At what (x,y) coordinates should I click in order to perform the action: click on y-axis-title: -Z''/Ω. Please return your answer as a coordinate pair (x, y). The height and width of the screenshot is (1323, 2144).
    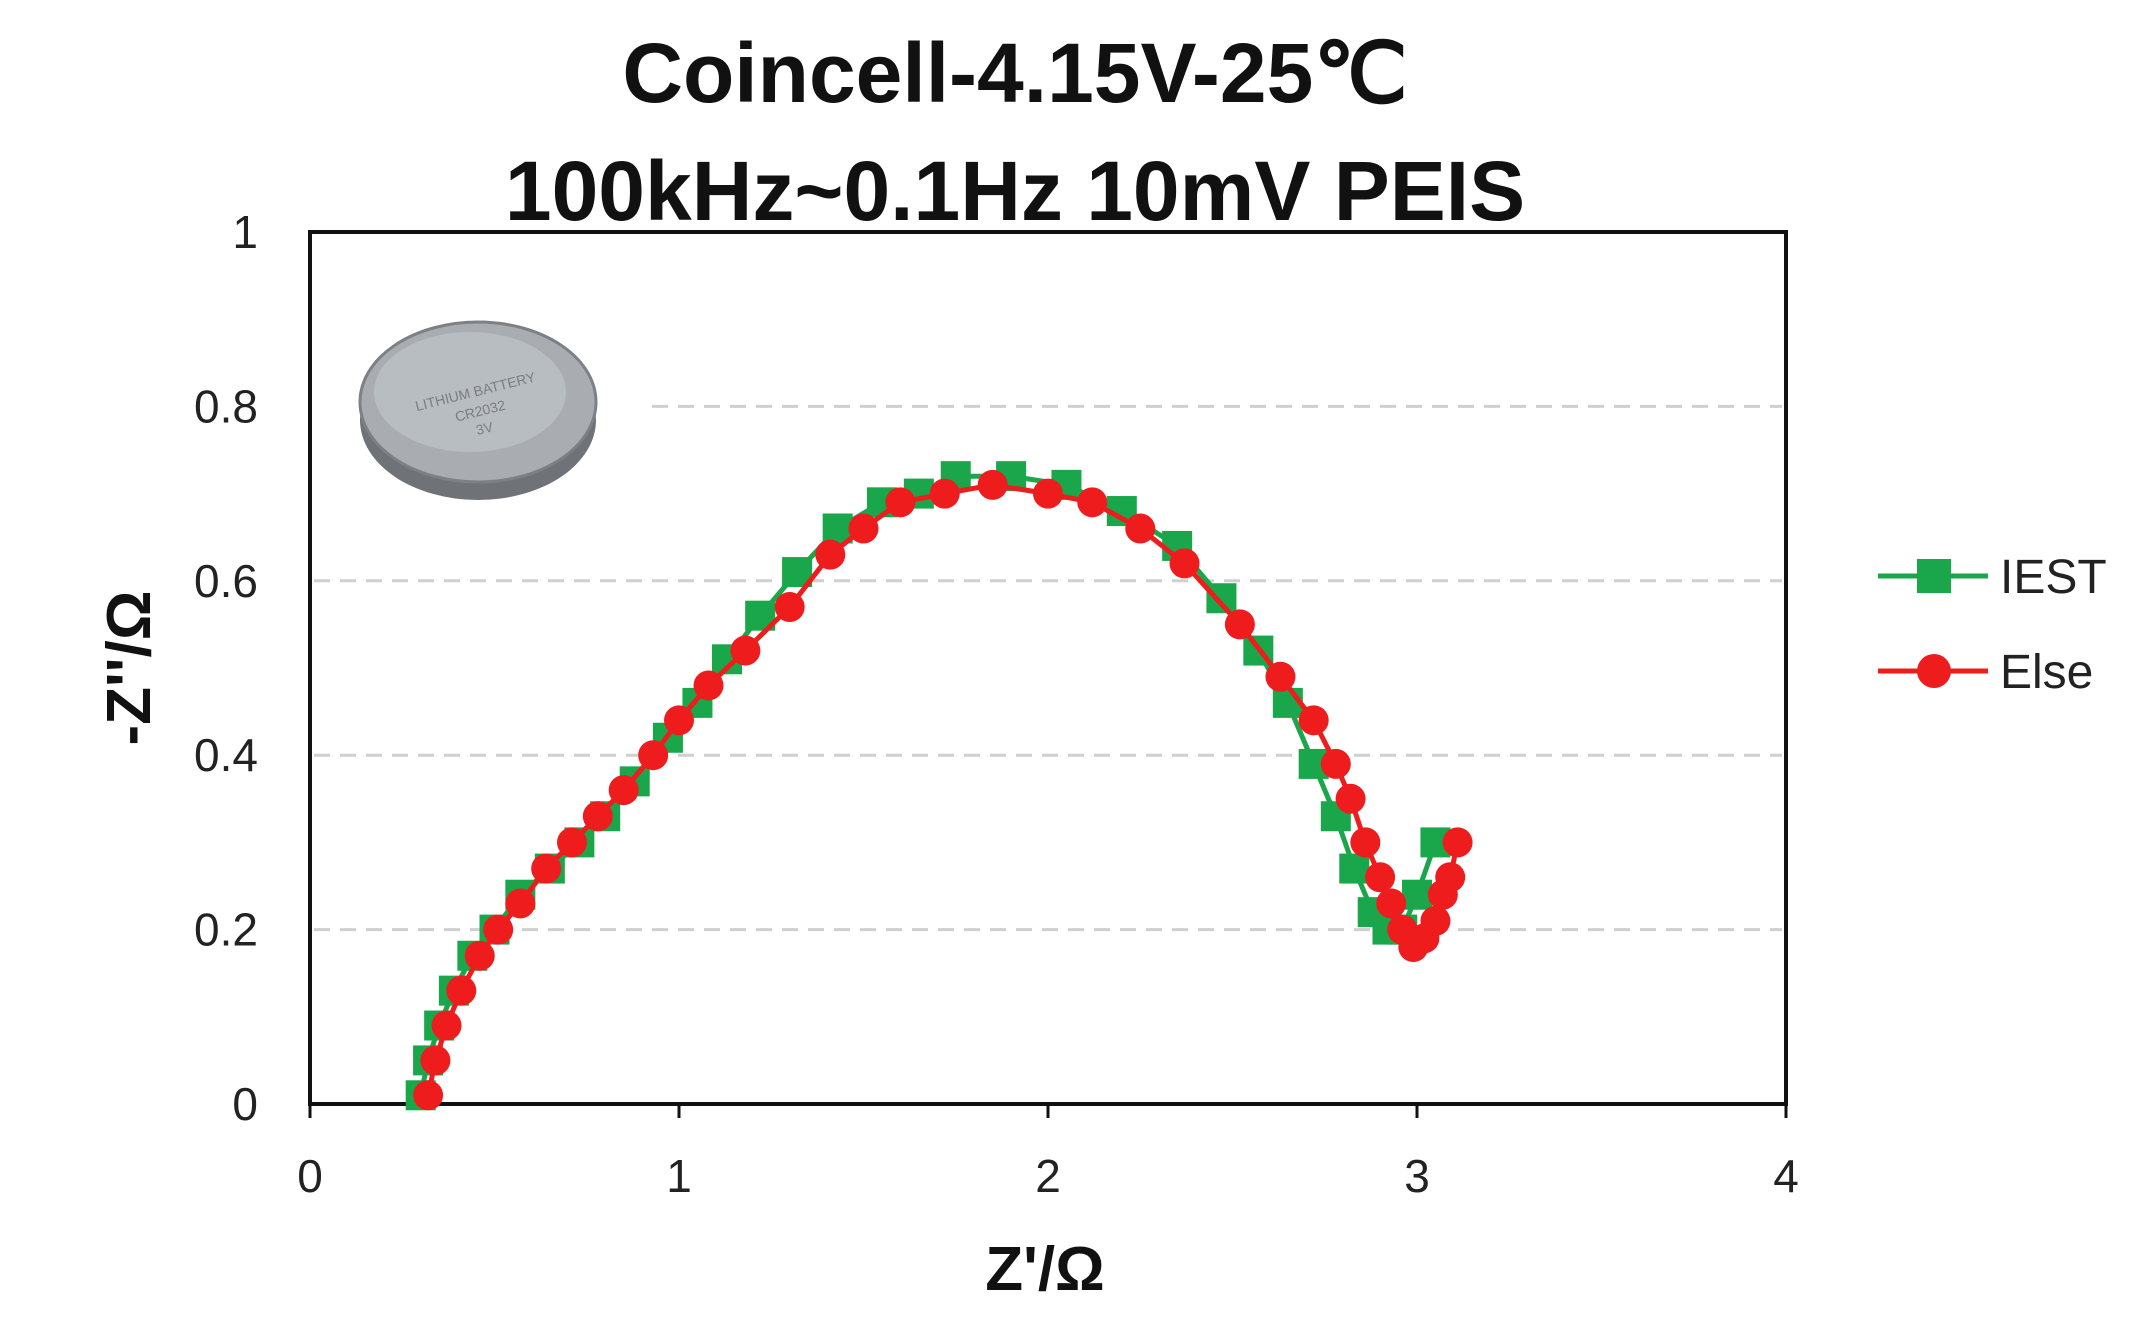
    Looking at the image, I should click on (129, 668).